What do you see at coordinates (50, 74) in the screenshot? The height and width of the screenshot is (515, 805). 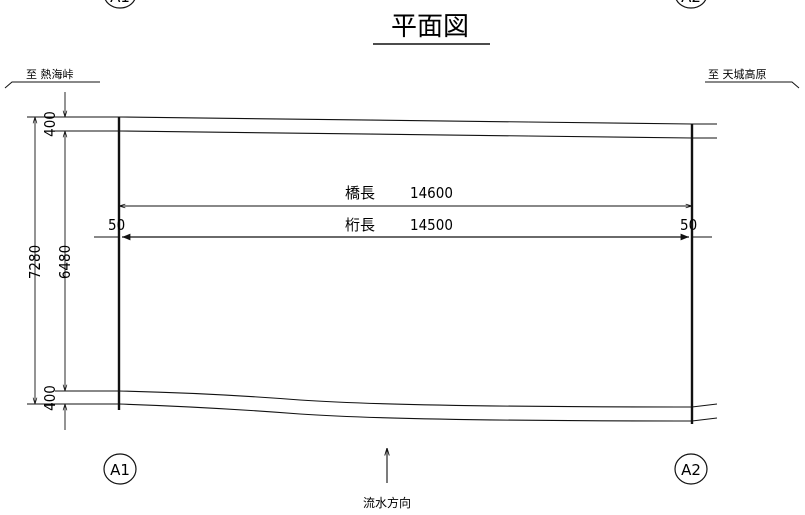 I see `direction-left-label: 至 熱海峠` at bounding box center [50, 74].